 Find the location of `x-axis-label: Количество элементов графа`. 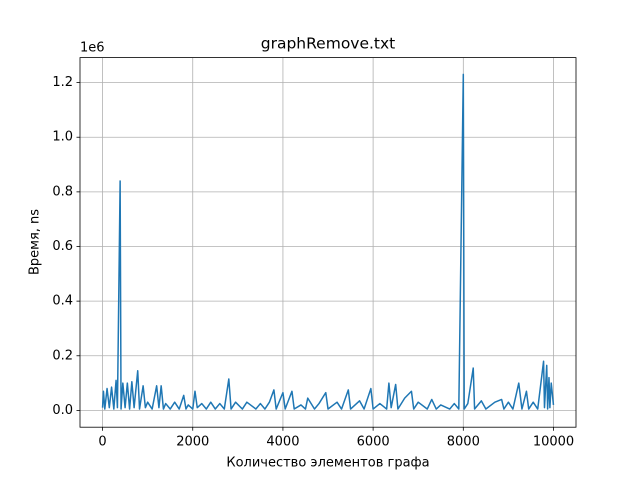

x-axis-label: Количество элементов графа is located at coordinates (327, 463).